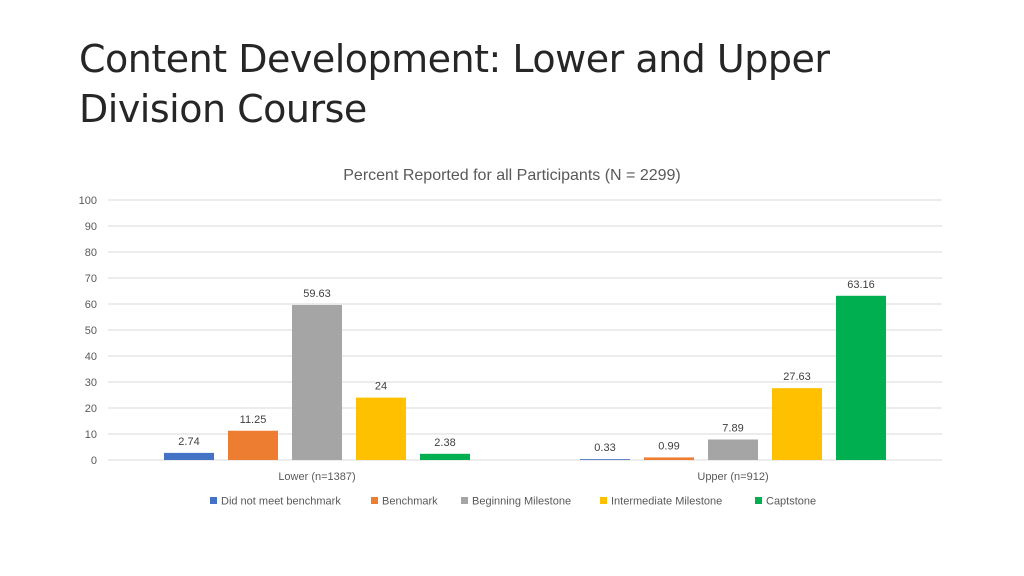 Image resolution: width=1024 pixels, height=576 pixels. What do you see at coordinates (253, 420) in the screenshot?
I see `data-label: 11.25` at bounding box center [253, 420].